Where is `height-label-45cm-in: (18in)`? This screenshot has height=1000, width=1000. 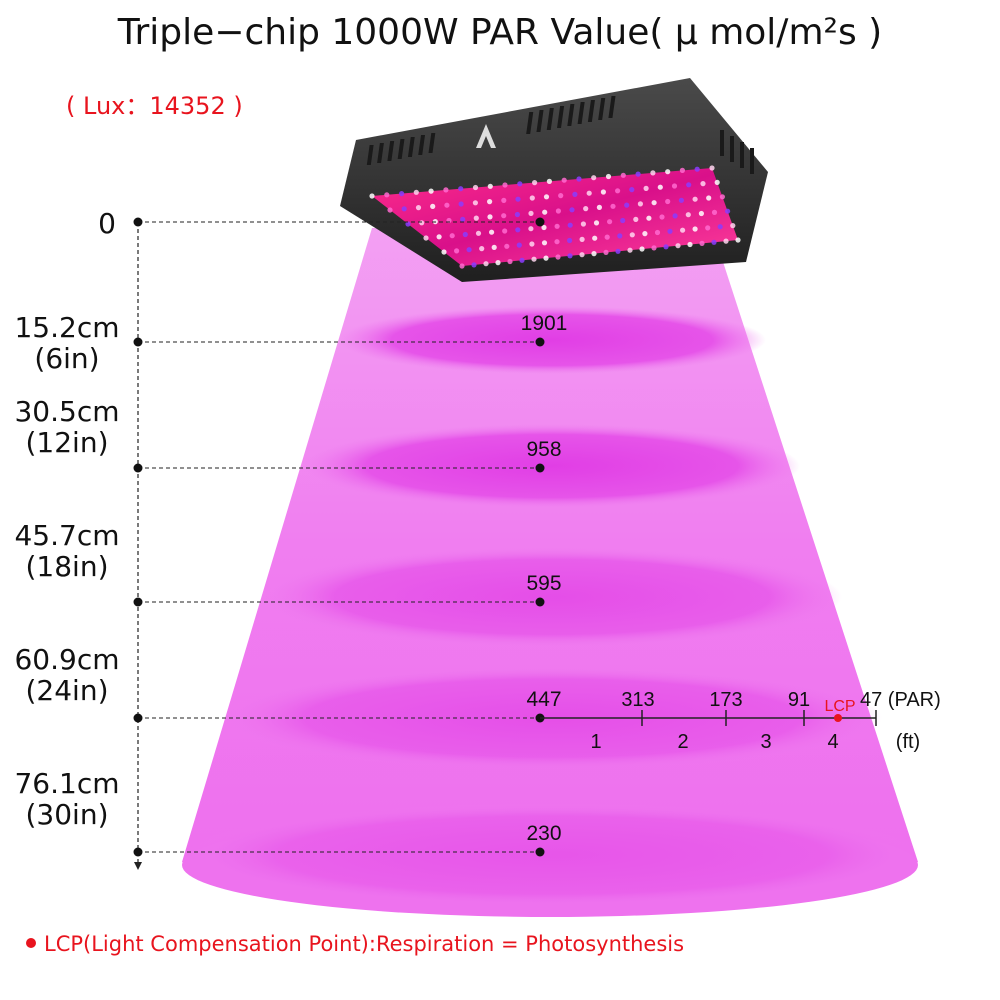 height-label-45cm-in: (18in) is located at coordinates (67, 566).